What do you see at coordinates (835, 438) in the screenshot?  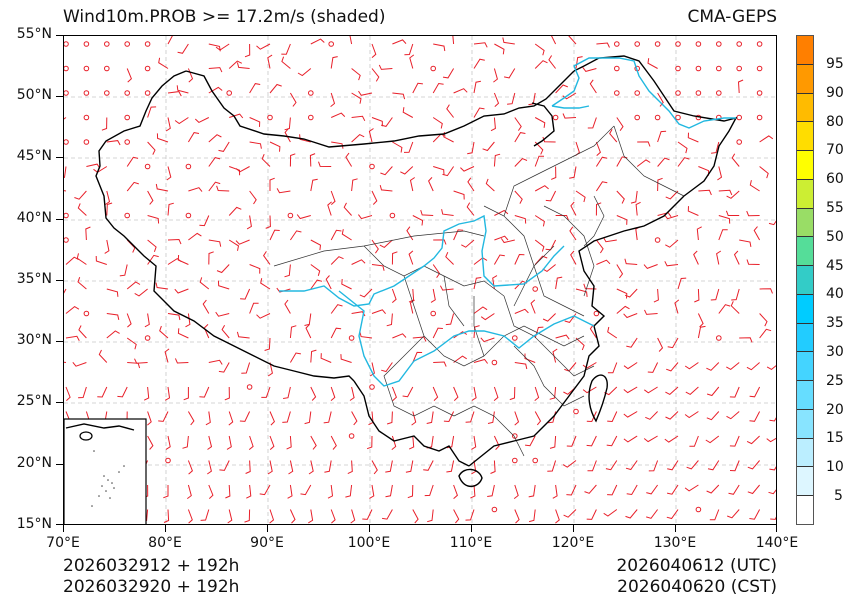 I see `colorbar-label: 15` at bounding box center [835, 438].